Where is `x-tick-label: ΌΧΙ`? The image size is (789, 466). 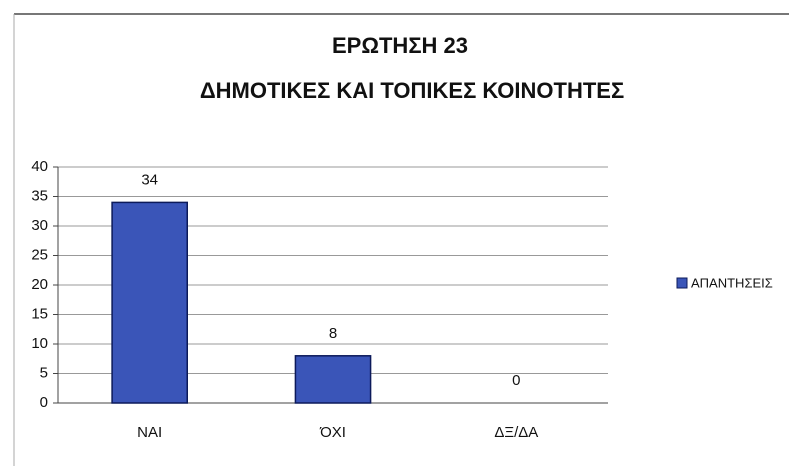
x-tick-label: ΌΧΙ is located at coordinates (332, 432).